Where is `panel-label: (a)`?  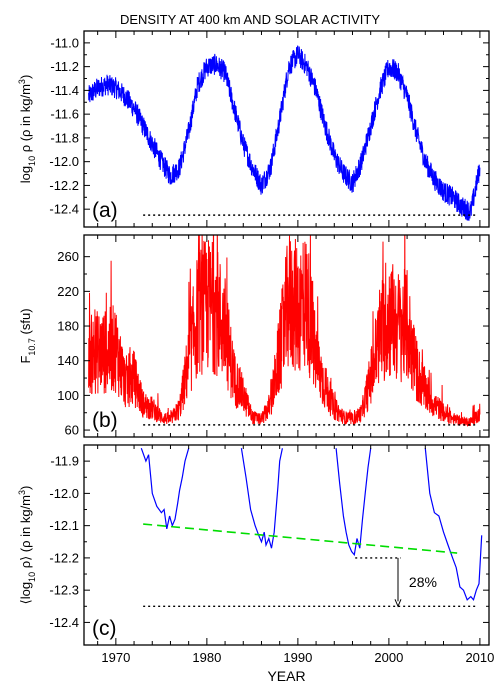
panel-label: (a) is located at coordinates (105, 210).